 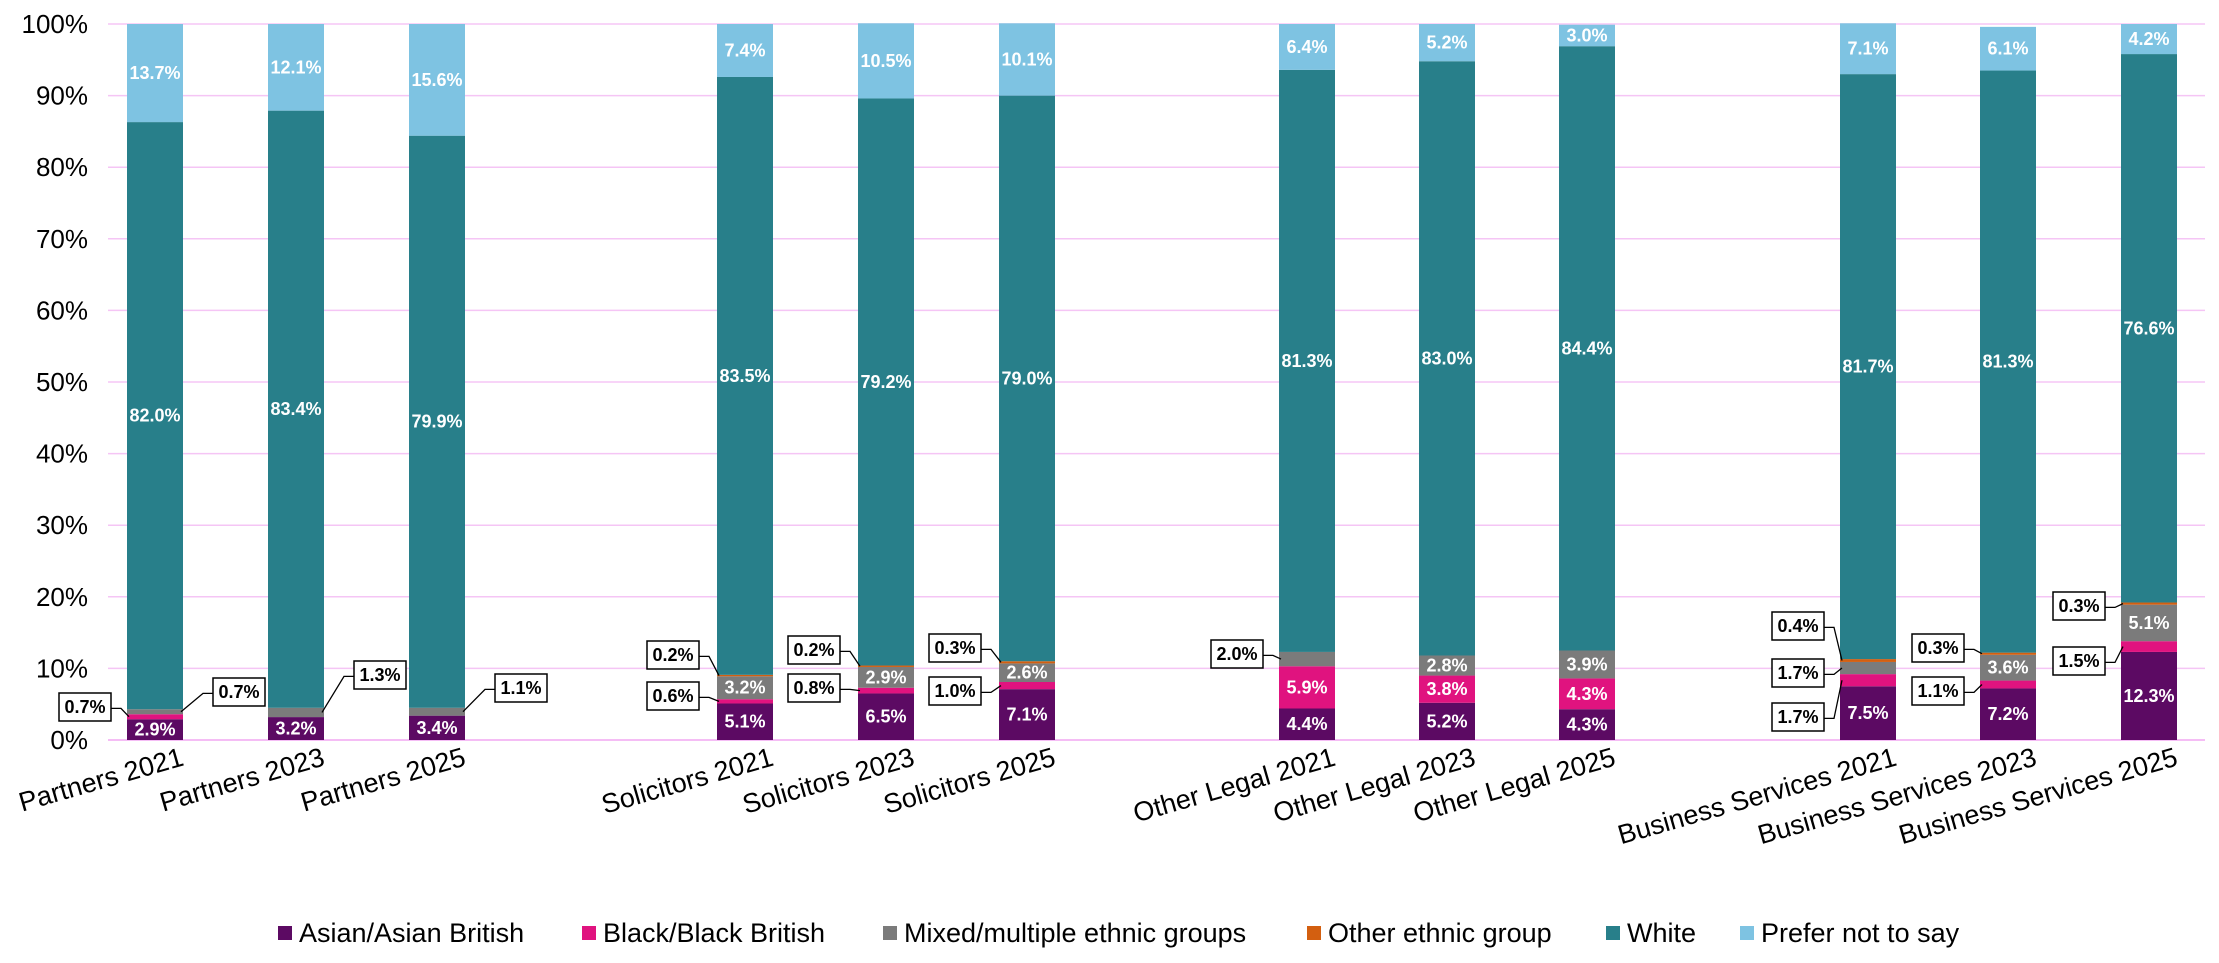 I want to click on legend-label: Black/Black British, so click(x=714, y=933).